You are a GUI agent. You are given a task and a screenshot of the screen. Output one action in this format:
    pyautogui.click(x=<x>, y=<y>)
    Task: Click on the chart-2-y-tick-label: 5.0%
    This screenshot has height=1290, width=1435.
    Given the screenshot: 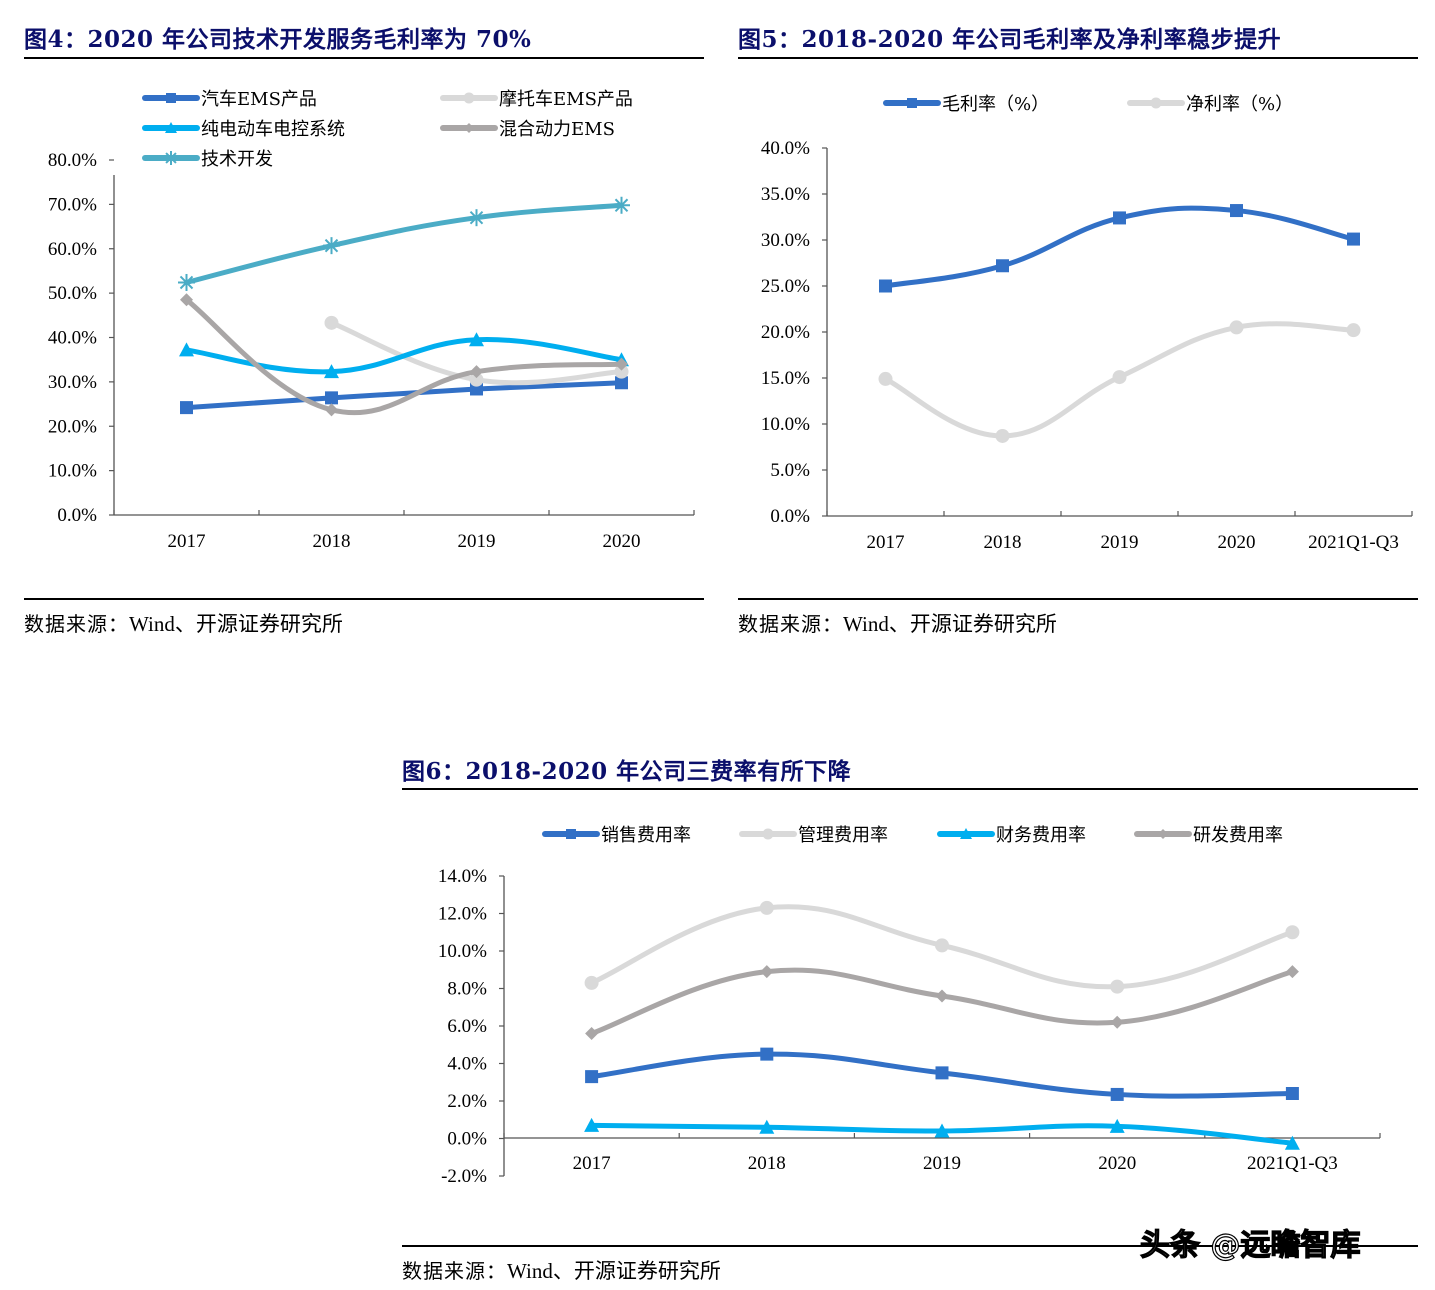 What is the action you would take?
    pyautogui.click(x=790, y=470)
    